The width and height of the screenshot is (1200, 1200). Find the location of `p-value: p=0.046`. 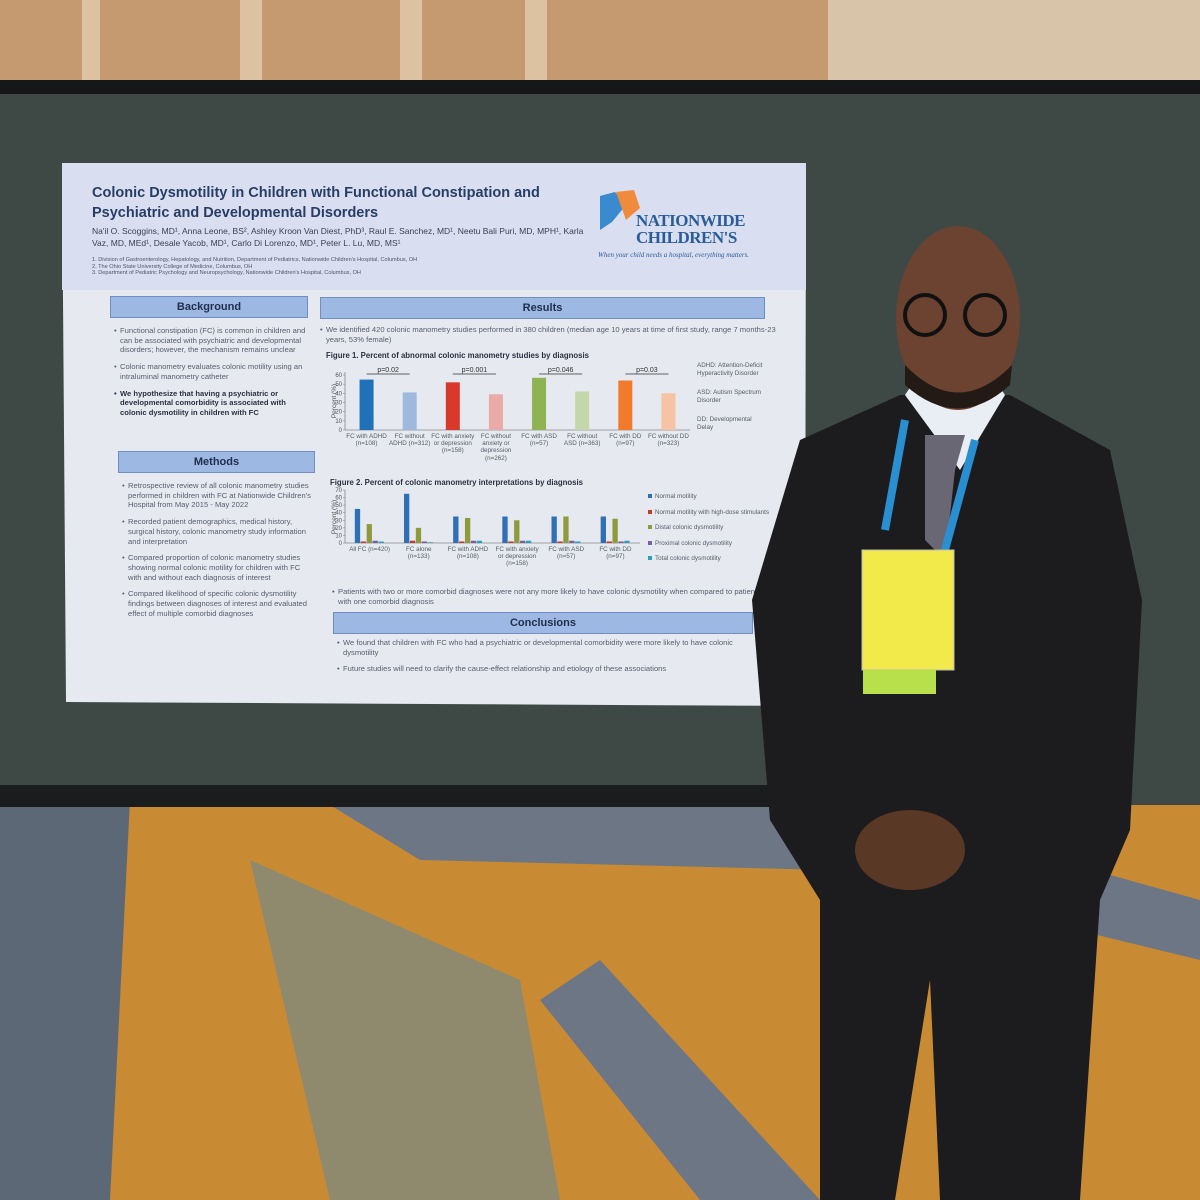

p-value: p=0.046 is located at coordinates (561, 370).